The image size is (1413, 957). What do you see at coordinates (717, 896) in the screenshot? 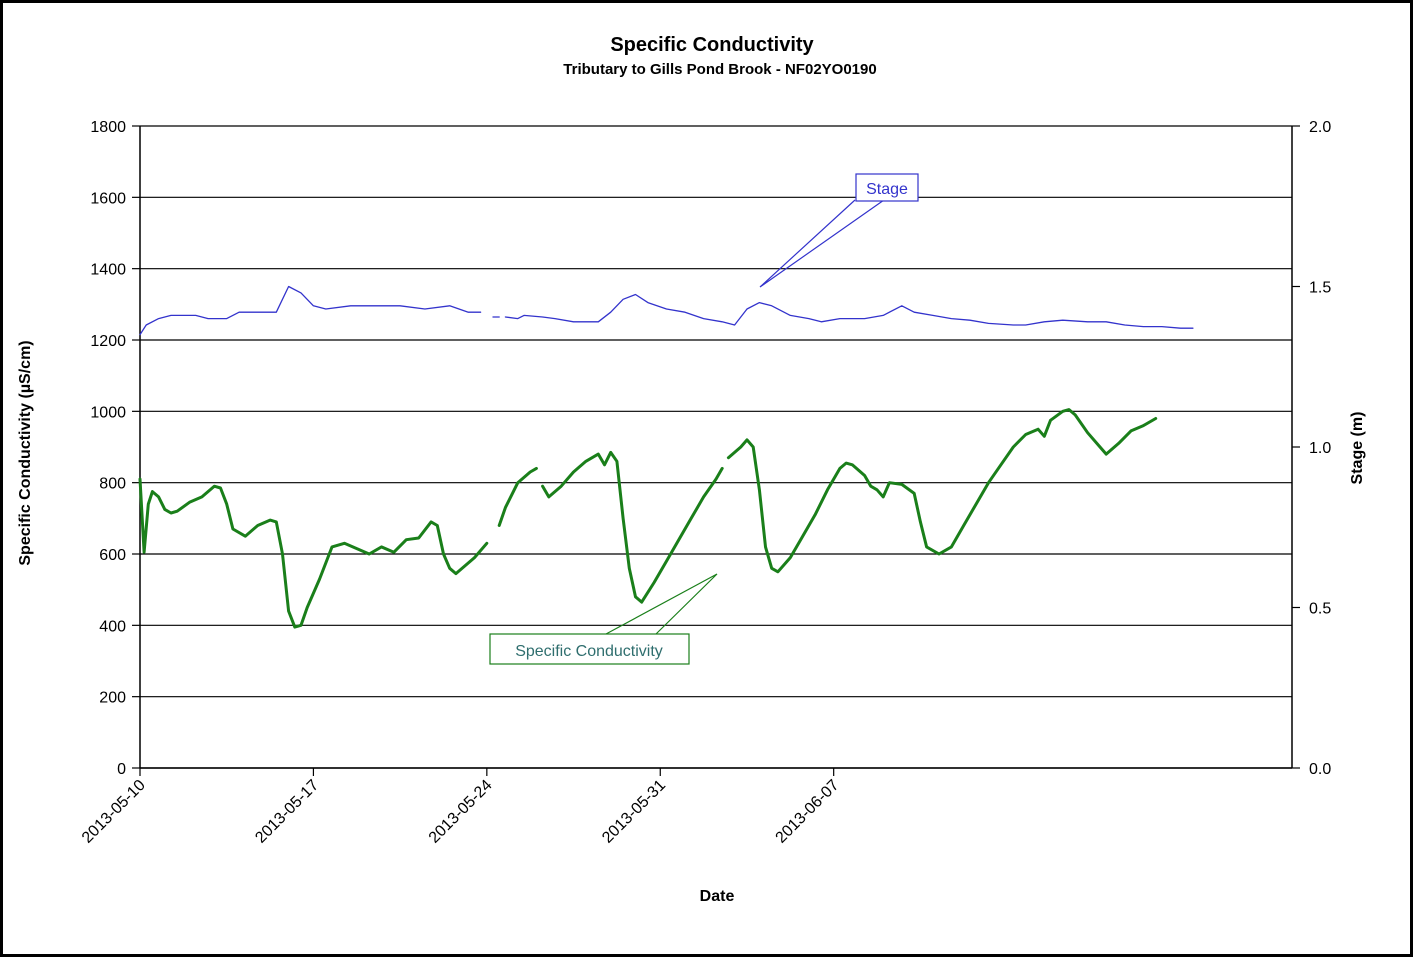
I see `x-axis-label: Date` at bounding box center [717, 896].